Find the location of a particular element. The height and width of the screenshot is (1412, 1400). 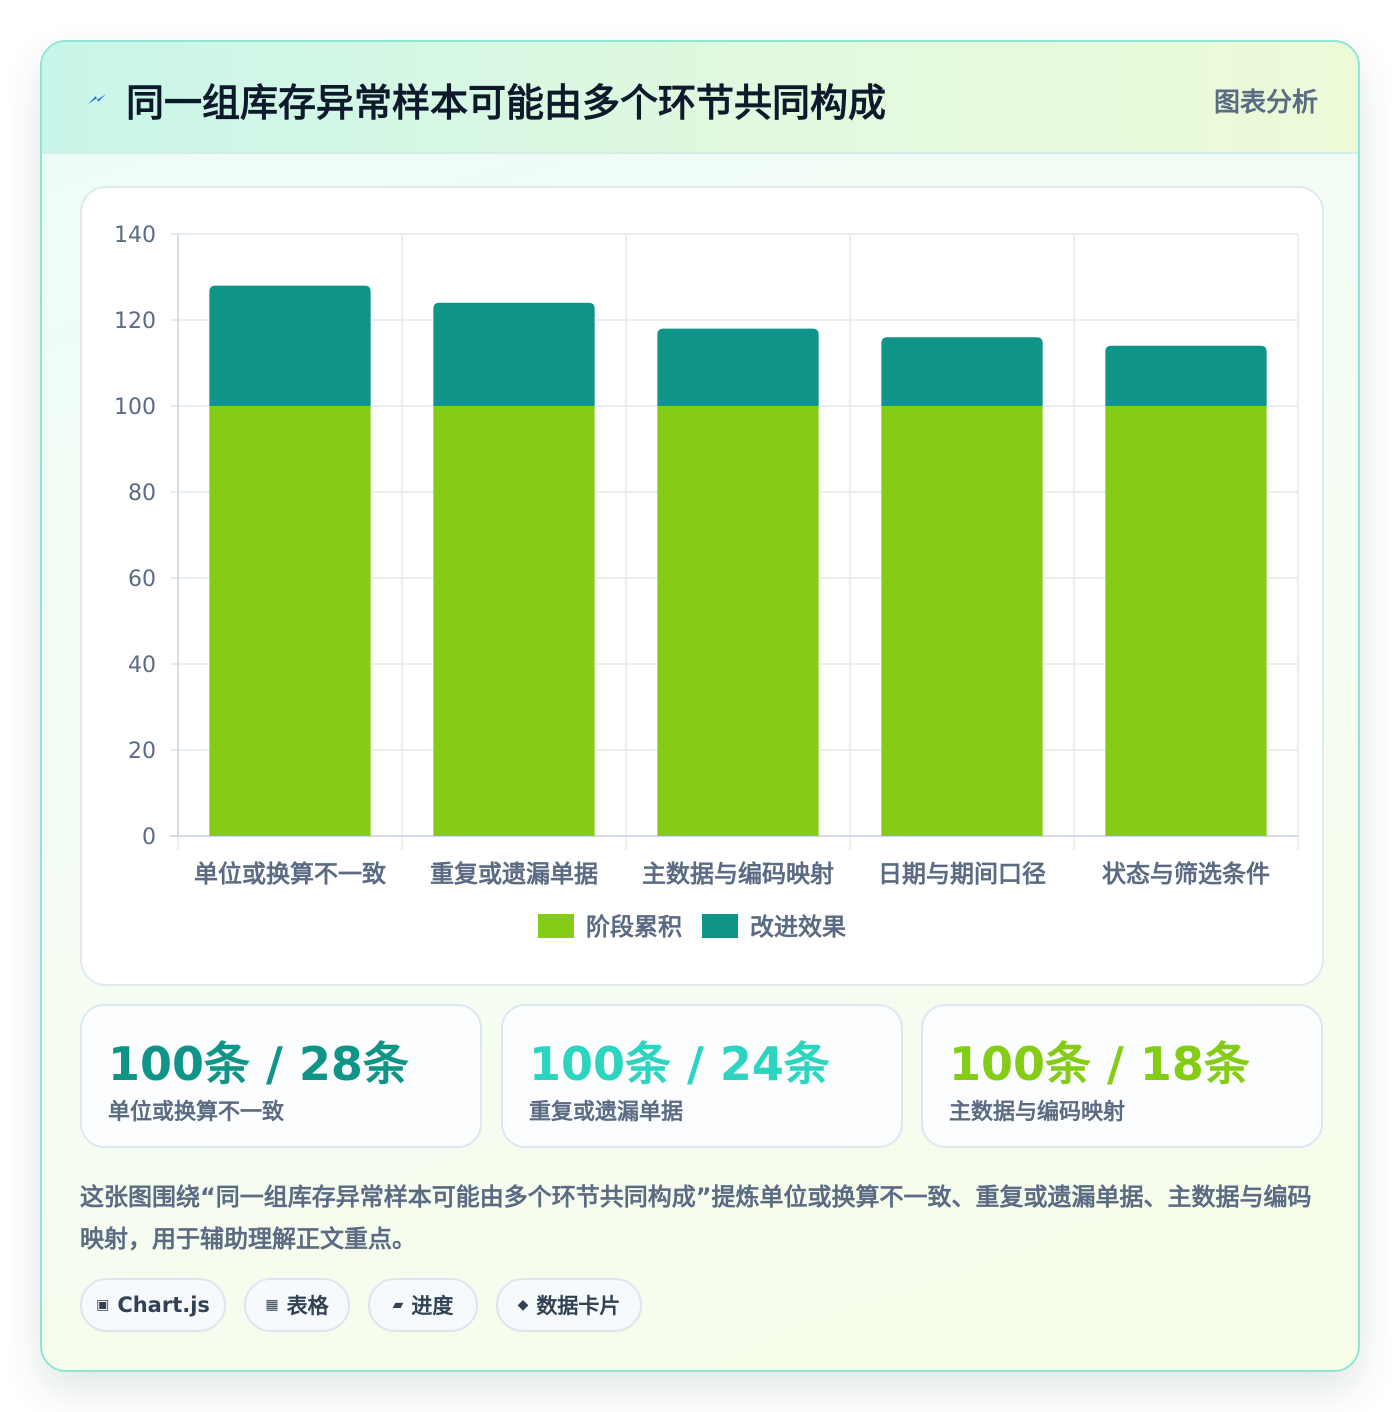

legend-label: 改进效果 is located at coordinates (798, 927).